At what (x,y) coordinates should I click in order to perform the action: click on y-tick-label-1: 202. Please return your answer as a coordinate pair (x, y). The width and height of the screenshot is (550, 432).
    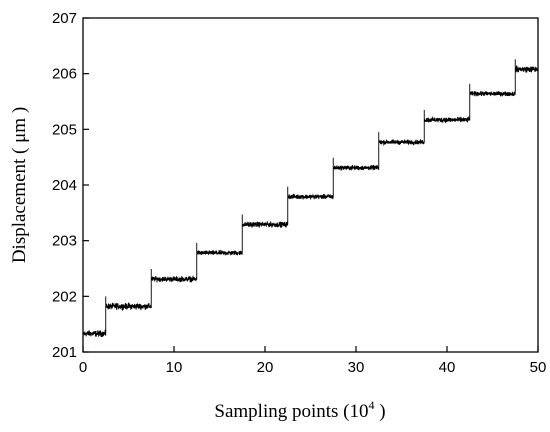
    Looking at the image, I should click on (64, 296).